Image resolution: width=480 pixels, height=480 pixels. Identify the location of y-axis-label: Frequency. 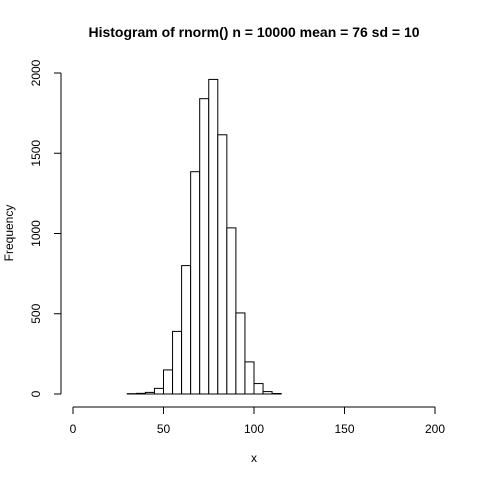
(9, 233).